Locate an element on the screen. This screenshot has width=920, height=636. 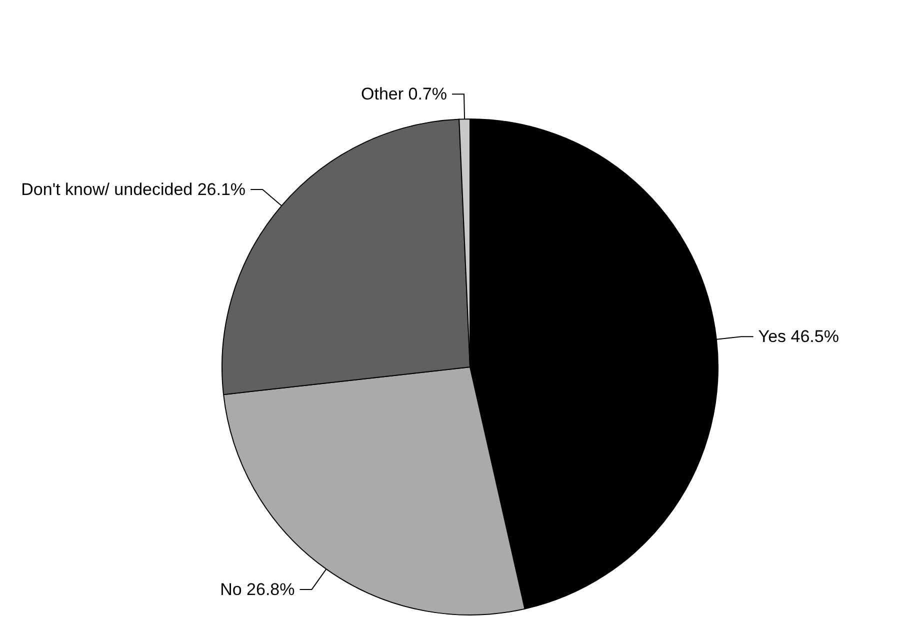
slice-label: No 26.8% is located at coordinates (257, 589).